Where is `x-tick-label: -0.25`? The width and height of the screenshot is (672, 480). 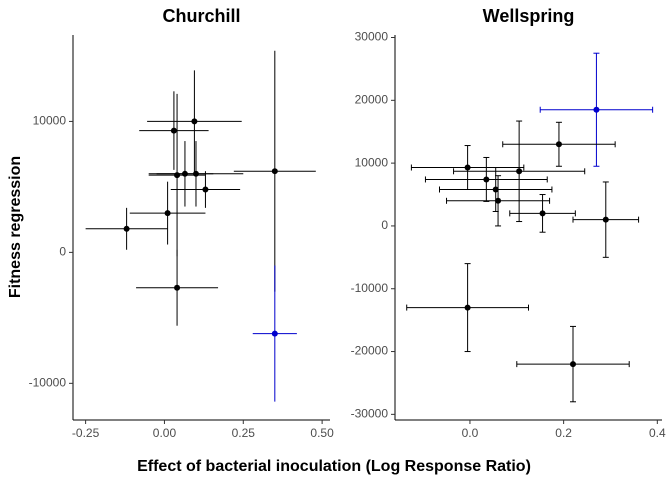
x-tick-label: -0.25 is located at coordinates (86, 433).